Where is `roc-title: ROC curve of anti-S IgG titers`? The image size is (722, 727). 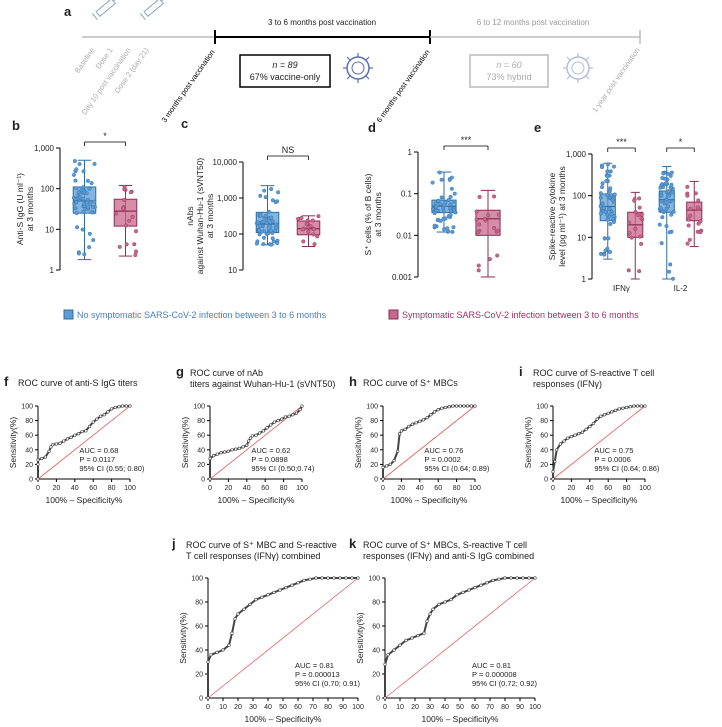
roc-title: ROC curve of anti-S IgG titers is located at coordinates (78, 383).